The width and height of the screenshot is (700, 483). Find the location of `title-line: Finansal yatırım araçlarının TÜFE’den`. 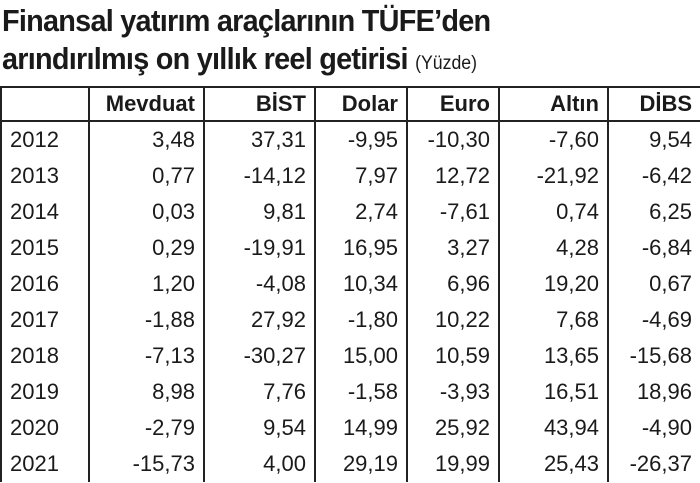

title-line: Finansal yatırım araçlarının TÜFE’den is located at coordinates (246, 20).